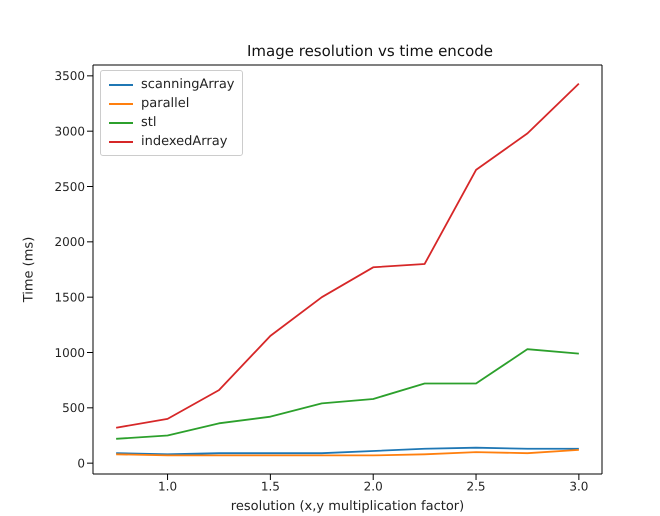 Image resolution: width=660 pixels, height=516 pixels. Describe the element at coordinates (347, 506) in the screenshot. I see `x-axis-title: resolution (x,y multiplication factor)` at that location.